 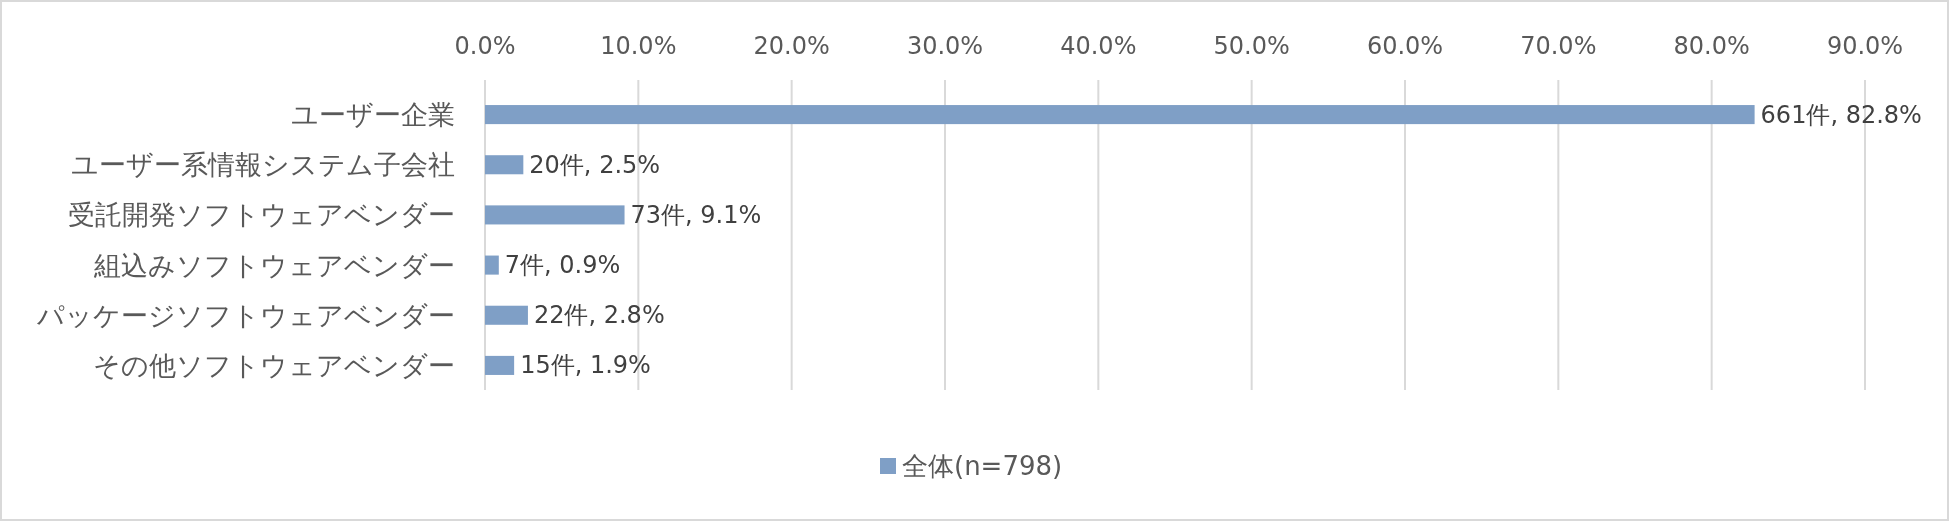 I want to click on legend-label: 全体(n=798), so click(x=982, y=466).